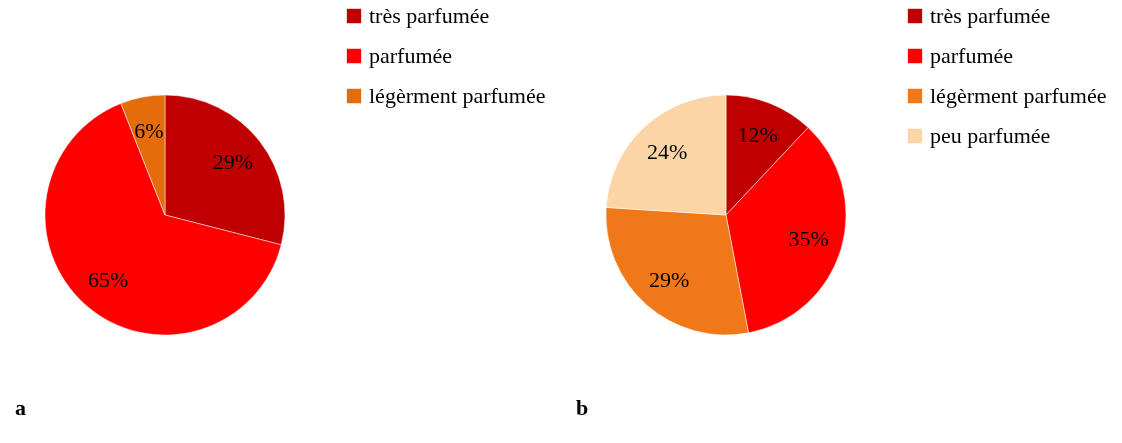 The width and height of the screenshot is (1122, 443). Describe the element at coordinates (582, 407) in the screenshot. I see `text: b` at that location.